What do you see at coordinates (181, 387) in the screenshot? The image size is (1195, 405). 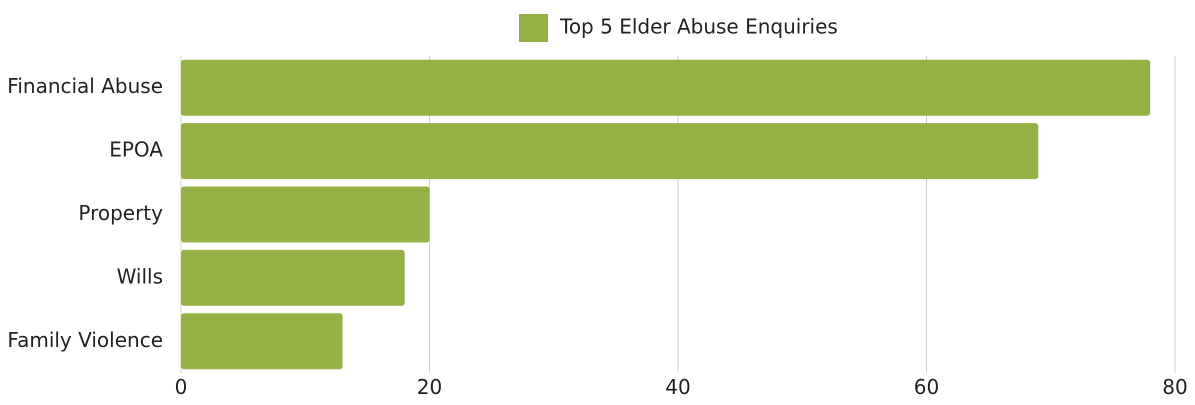 I see `x-tick-label: 0` at bounding box center [181, 387].